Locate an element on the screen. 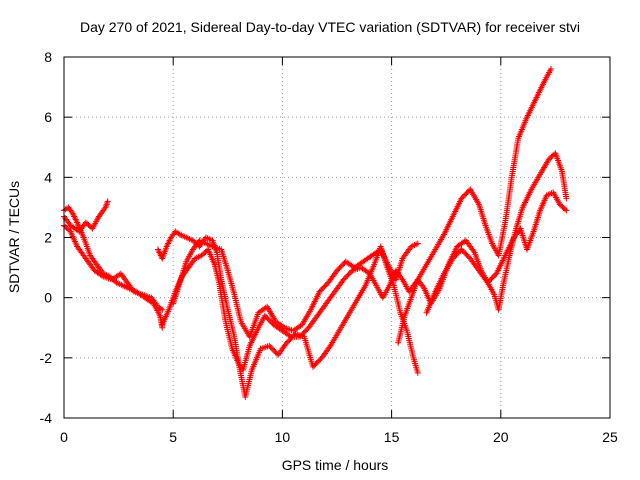 The width and height of the screenshot is (640, 480). y-tick-label: 0 is located at coordinates (48, 298).